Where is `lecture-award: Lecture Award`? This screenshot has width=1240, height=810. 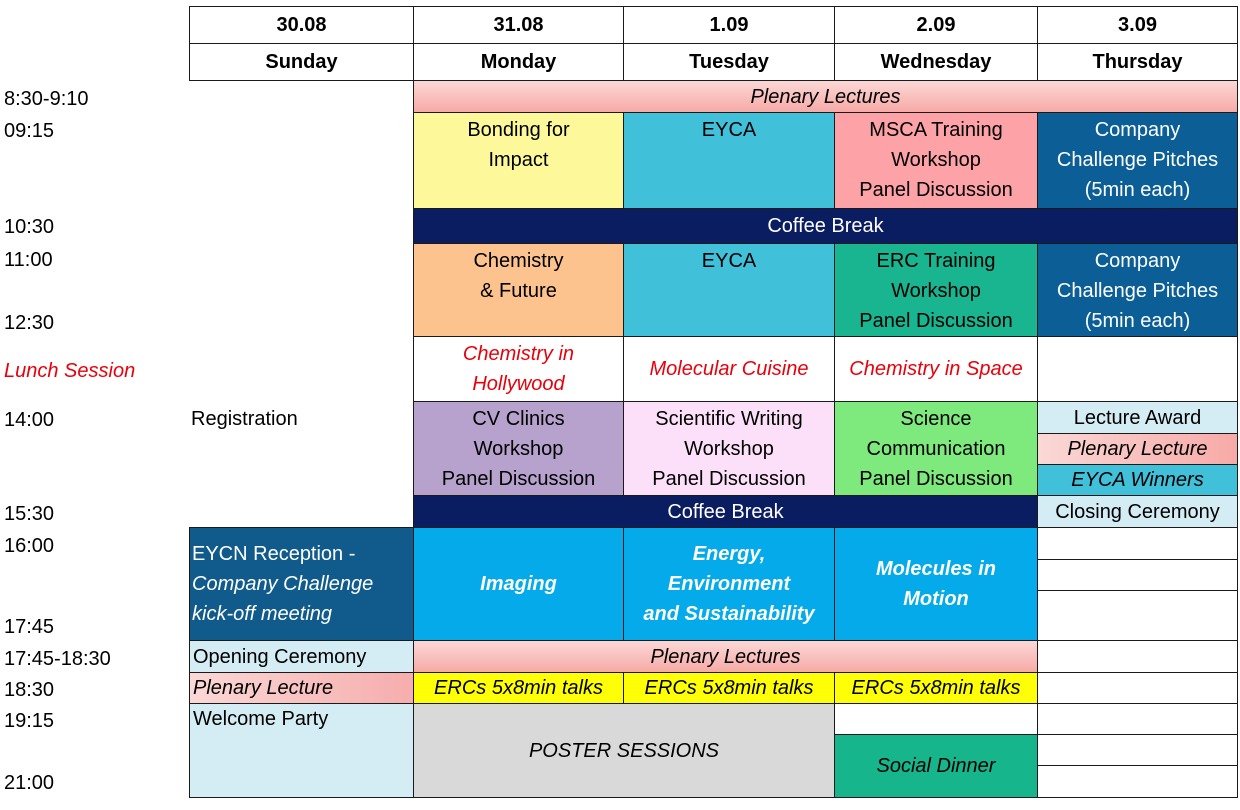 lecture-award: Lecture Award is located at coordinates (1137, 417).